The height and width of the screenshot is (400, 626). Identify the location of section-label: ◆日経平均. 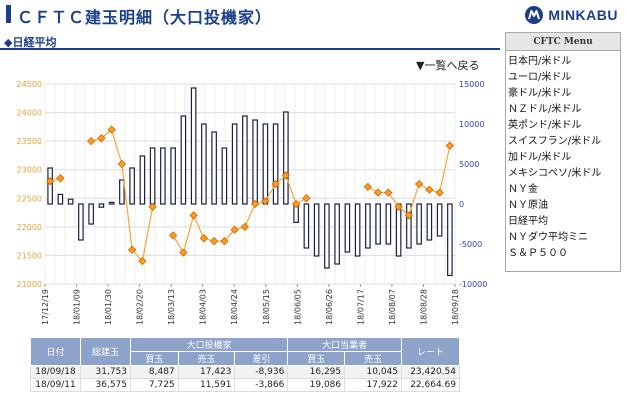
(30, 42).